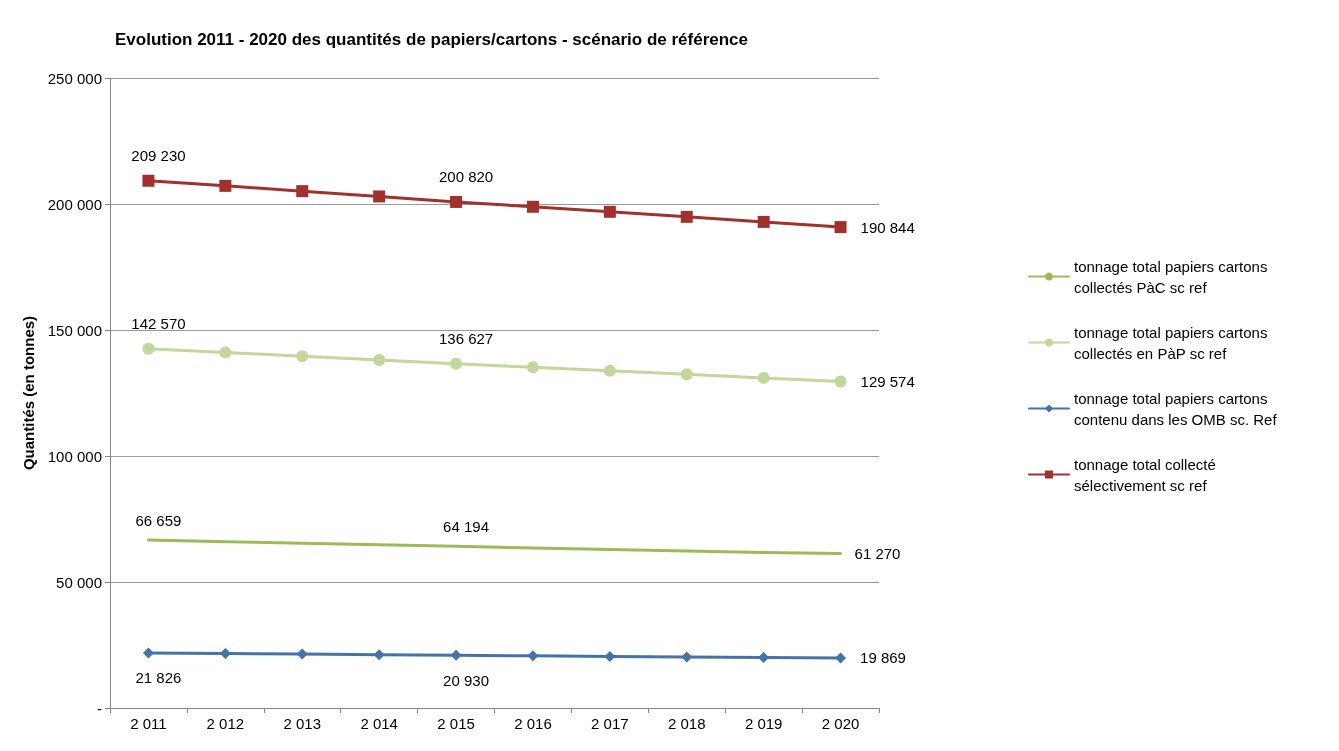  I want to click on x-tick-label: 2 013, so click(302, 723).